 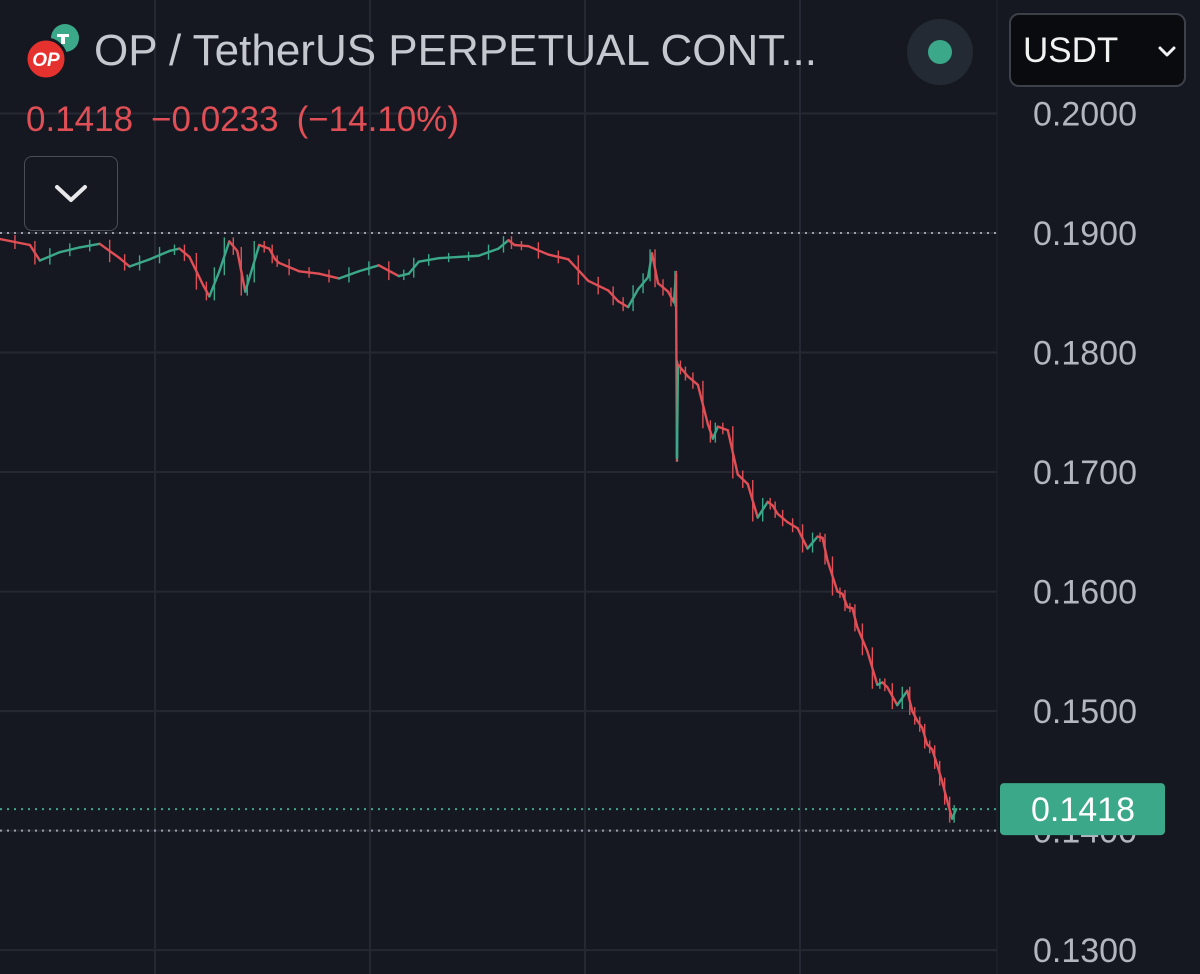 What do you see at coordinates (1071, 50) in the screenshot?
I see `currency-label: USDT` at bounding box center [1071, 50].